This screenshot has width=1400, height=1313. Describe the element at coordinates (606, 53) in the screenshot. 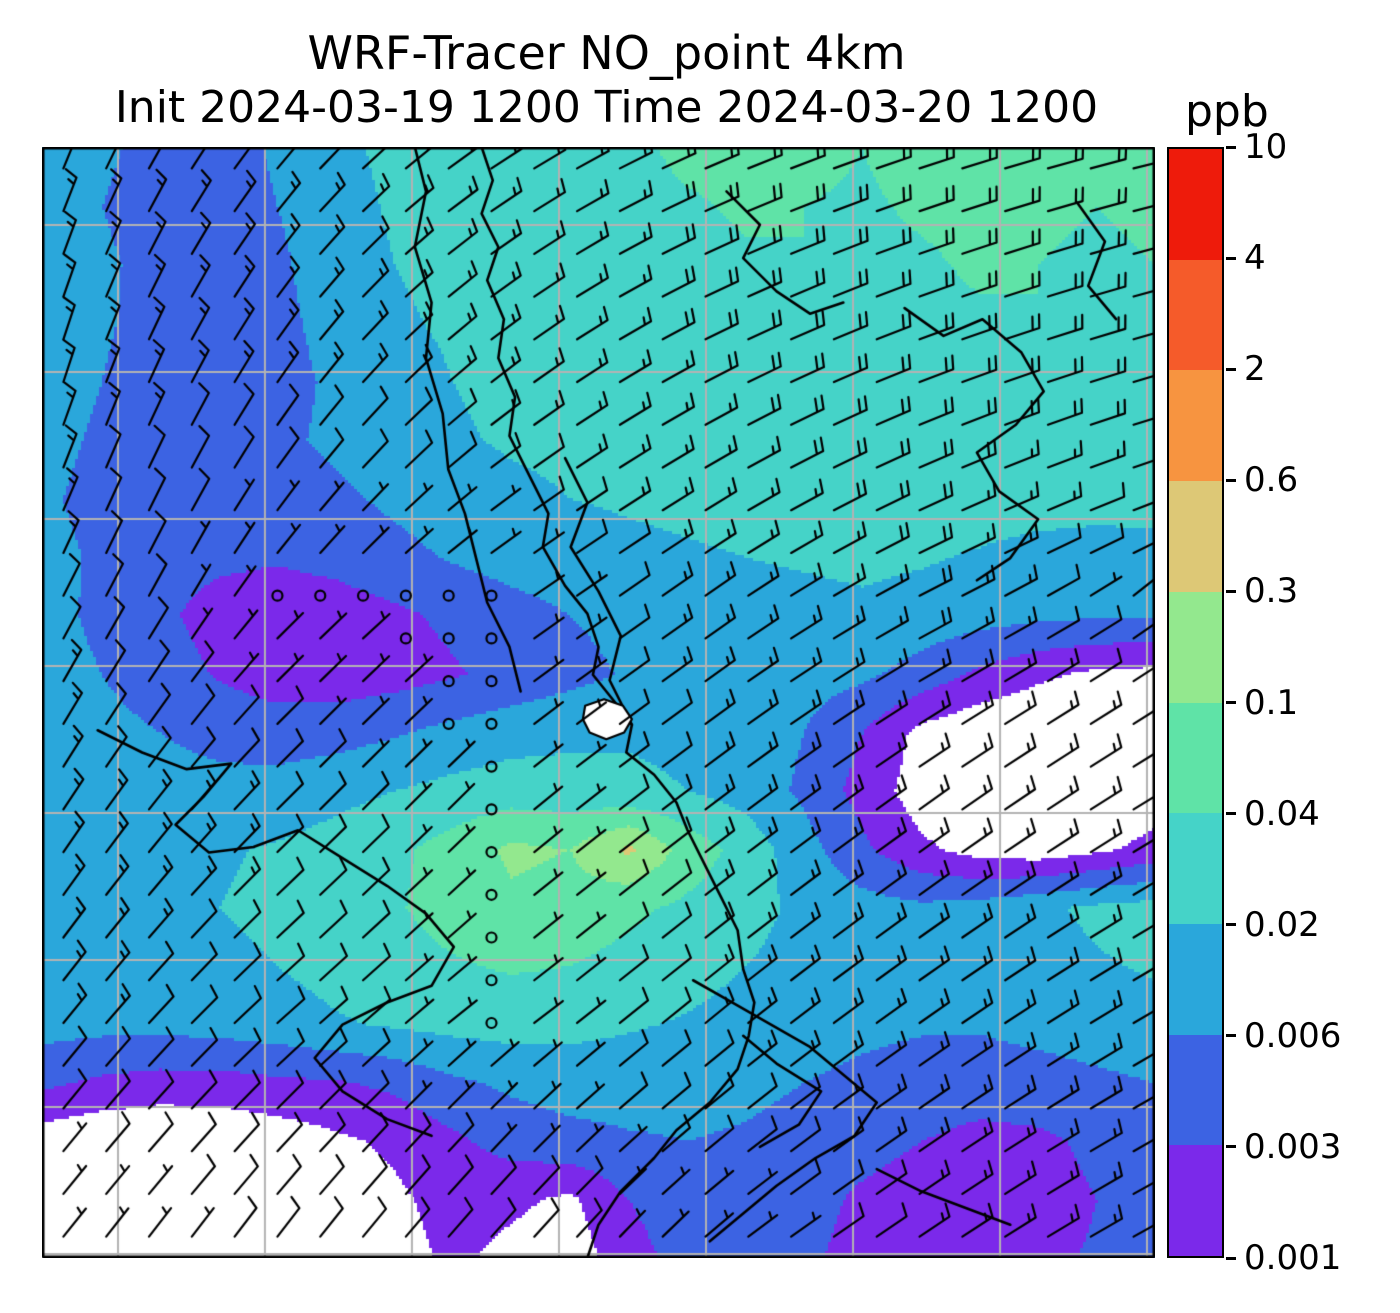

I see `chart-title: WRF-Tracer NO_point 4km` at that location.